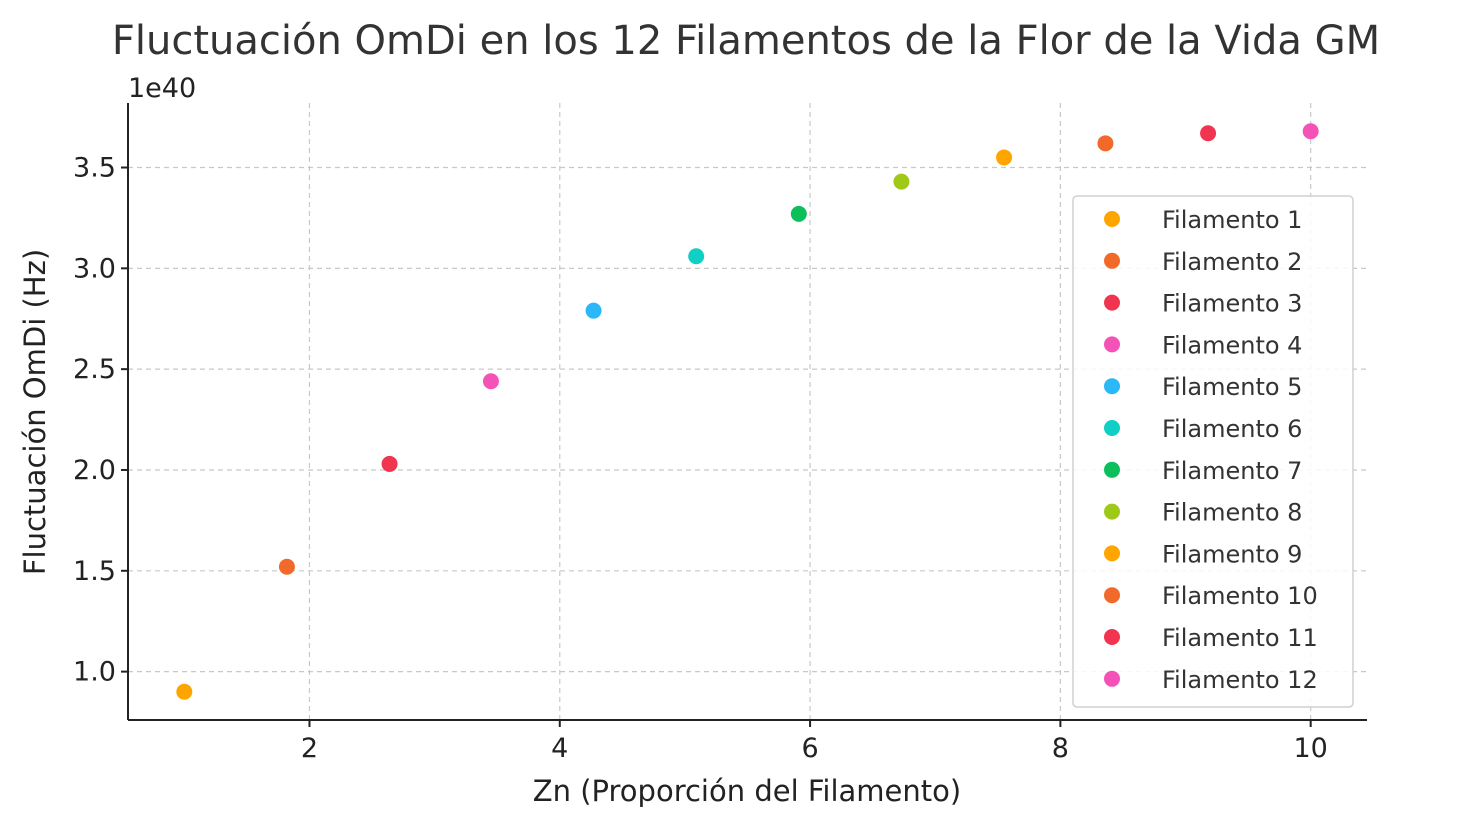 This screenshot has width=1472, height=829. I want to click on legend-label-filamento-6: Filamento 6, so click(1232, 429).